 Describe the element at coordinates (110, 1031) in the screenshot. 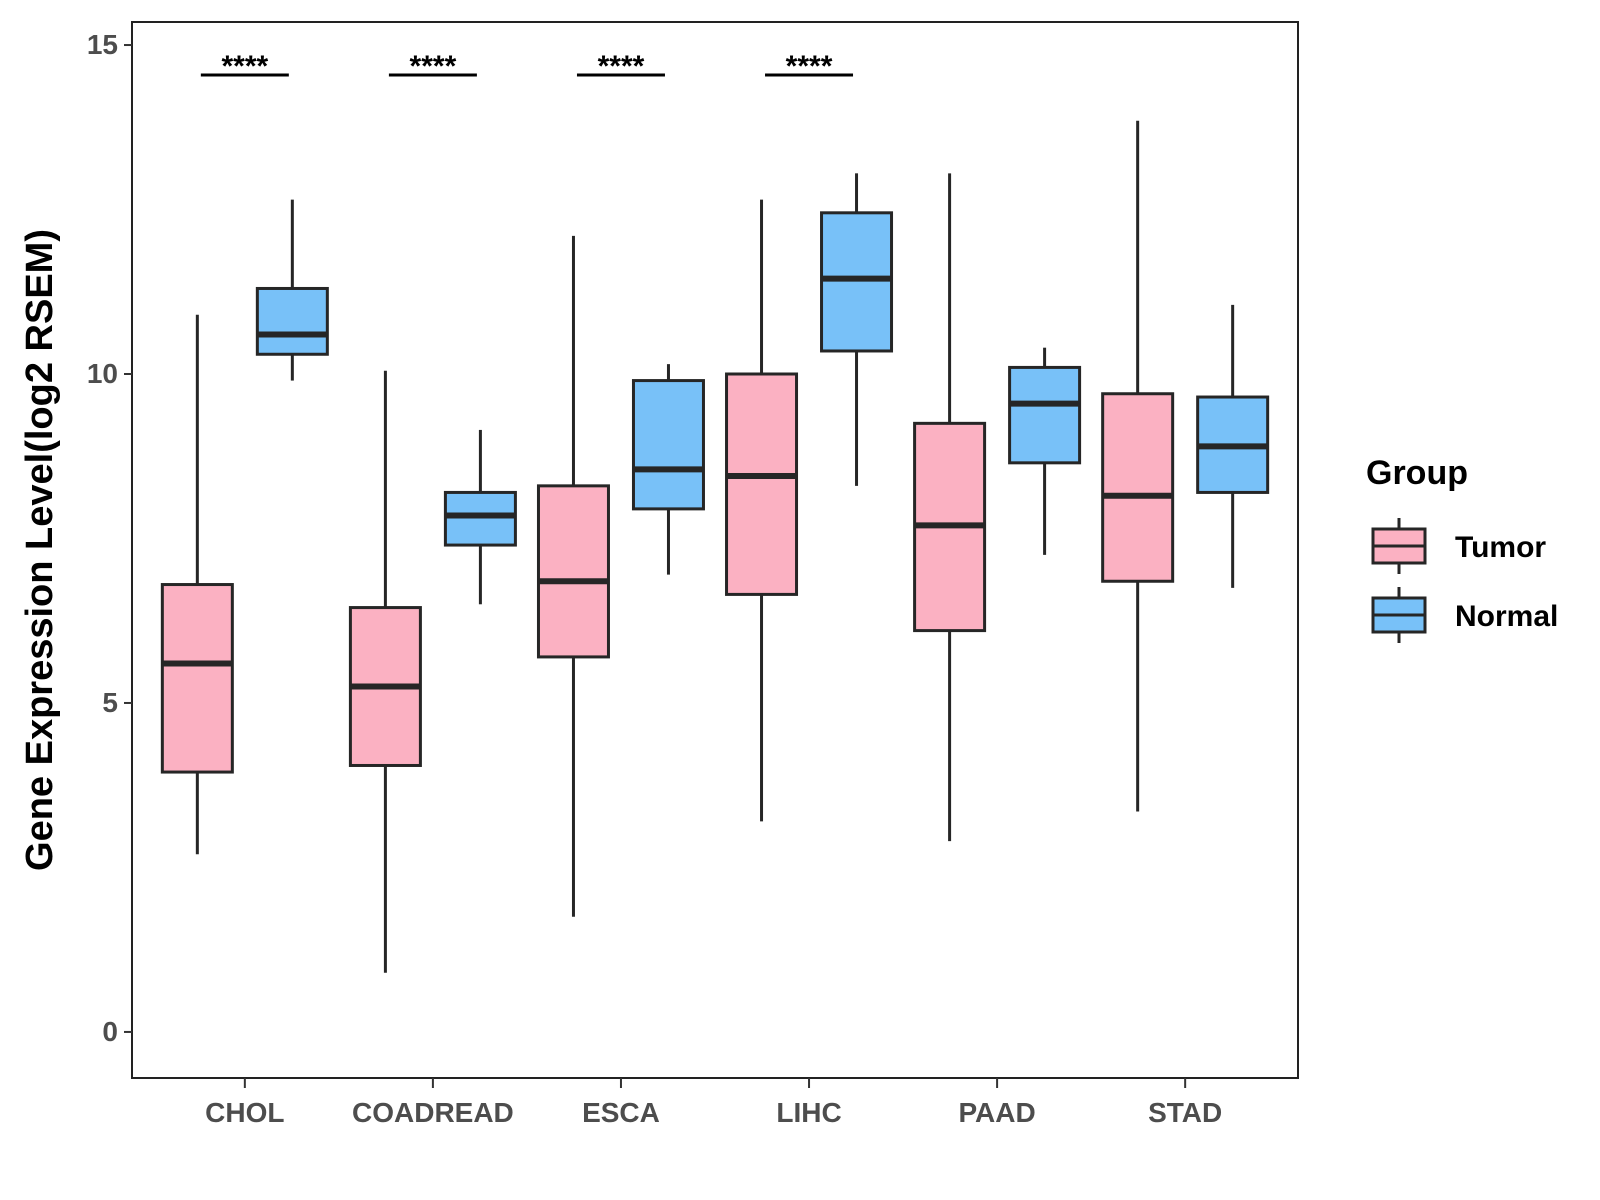

I see `y-tick-label: 0` at that location.